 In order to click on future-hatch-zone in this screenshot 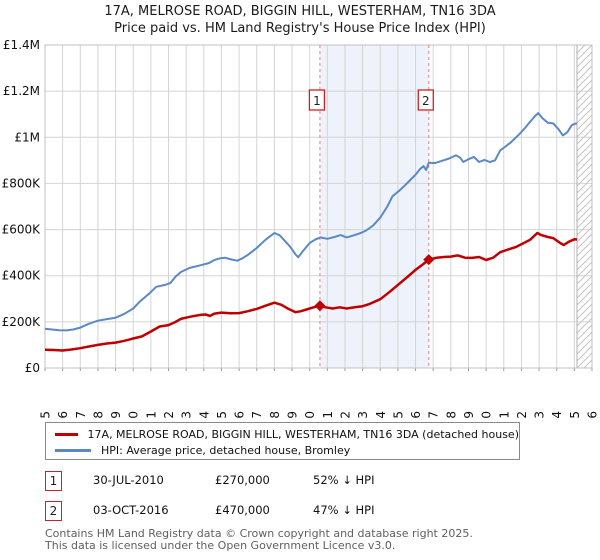, I will do `click(584, 206)`.